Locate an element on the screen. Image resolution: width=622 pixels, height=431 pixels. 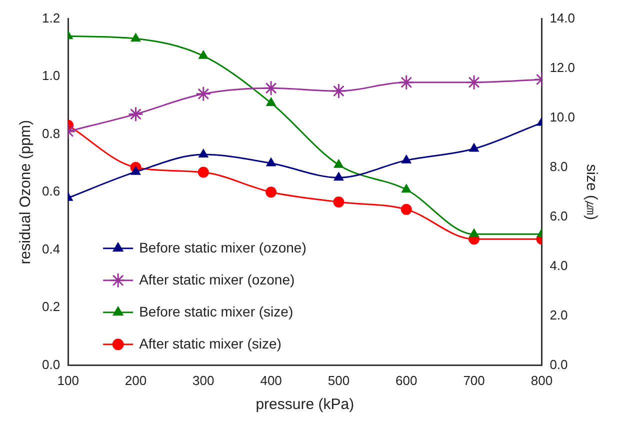
y-tick-label: 1.2 is located at coordinates (51, 18).